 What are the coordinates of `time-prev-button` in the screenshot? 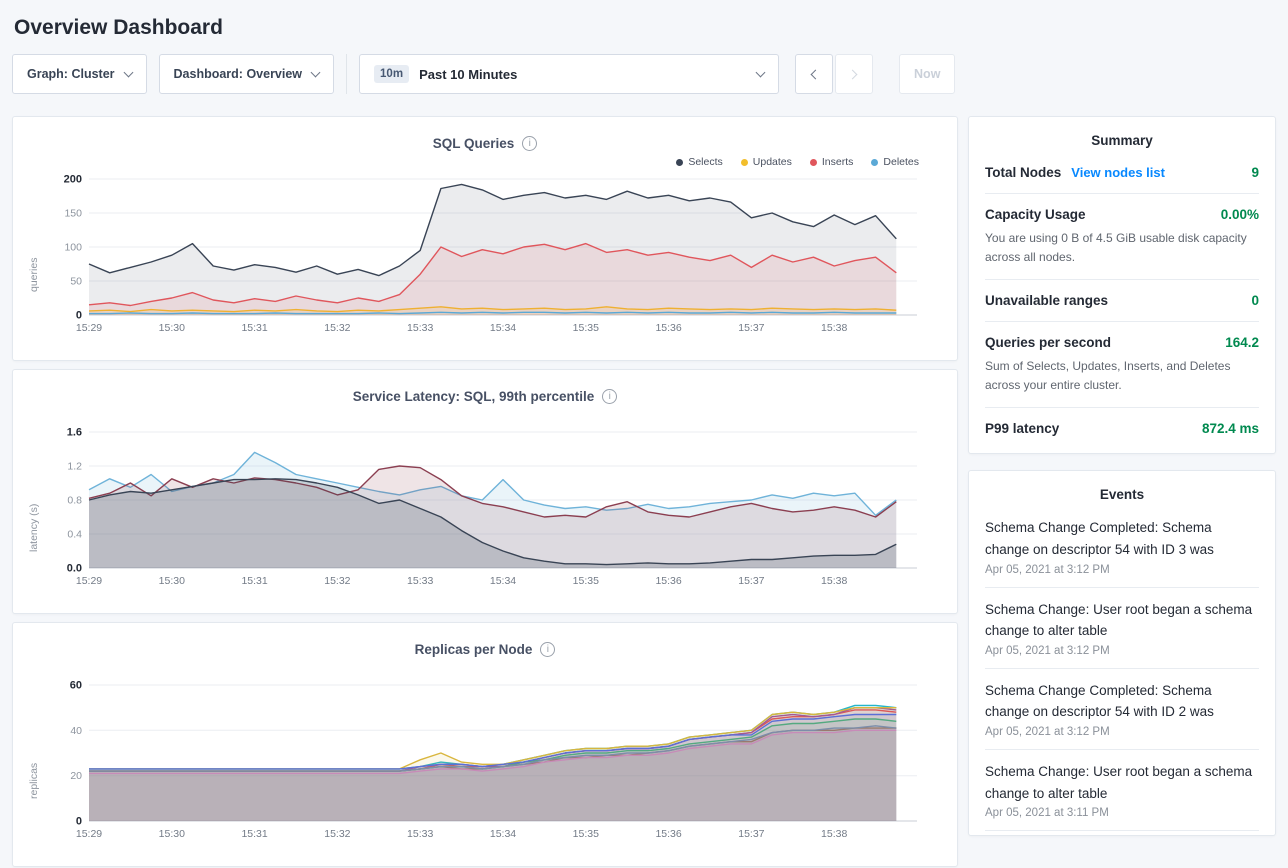 It's located at (814, 74).